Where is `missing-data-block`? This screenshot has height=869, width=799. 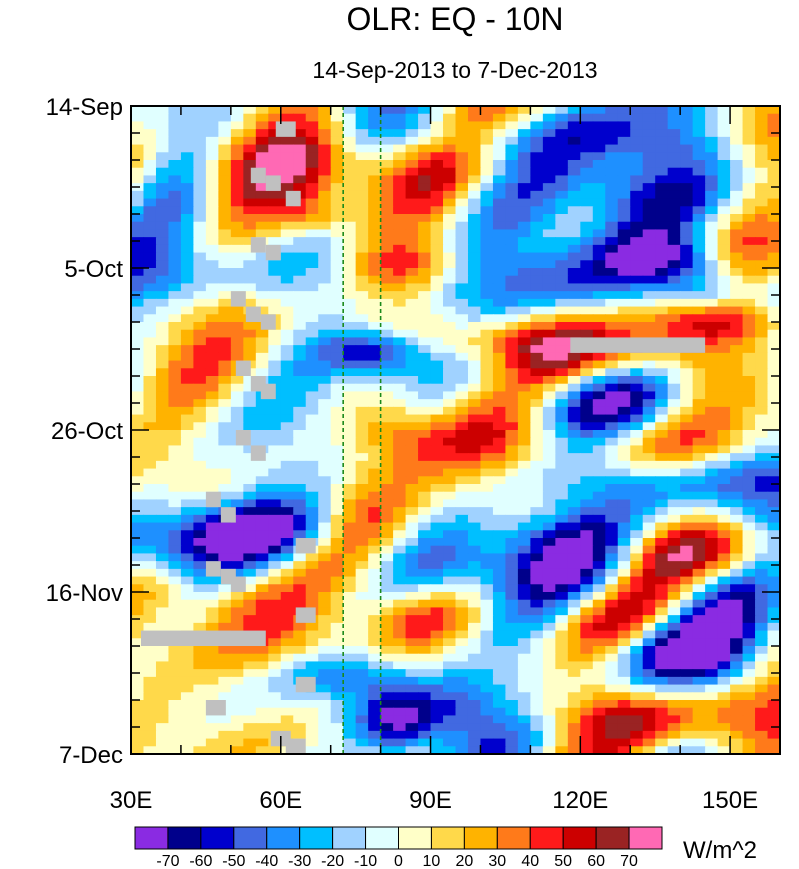
missing-data-block is located at coordinates (295, 746).